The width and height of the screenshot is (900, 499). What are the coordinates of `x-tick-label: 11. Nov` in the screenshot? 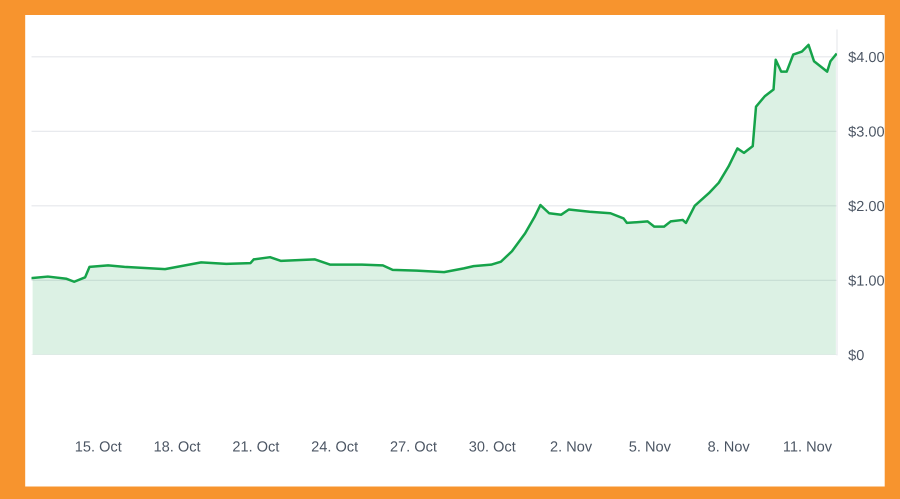 It's located at (808, 446).